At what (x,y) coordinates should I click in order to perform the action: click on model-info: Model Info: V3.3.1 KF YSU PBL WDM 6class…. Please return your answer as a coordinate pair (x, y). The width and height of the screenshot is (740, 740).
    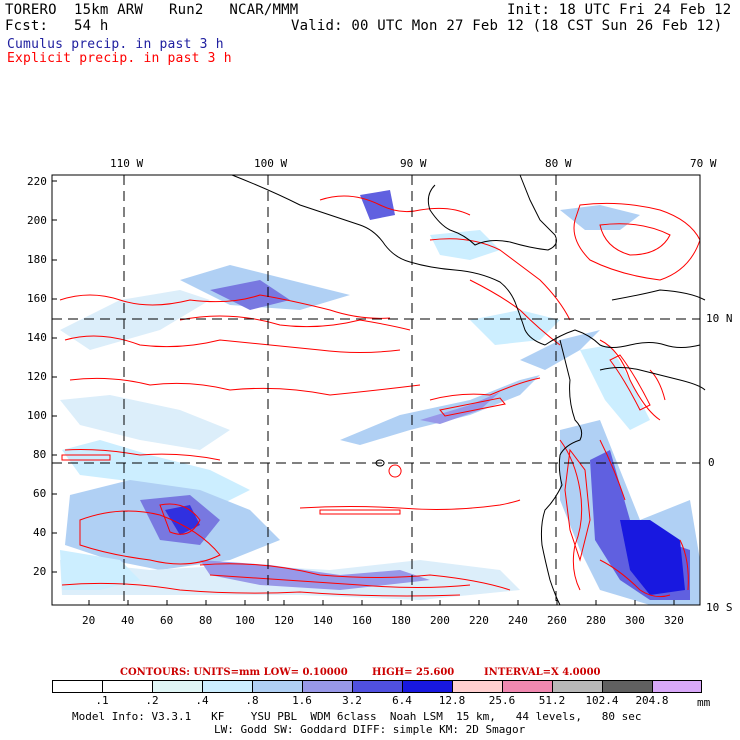
    Looking at the image, I should click on (357, 716).